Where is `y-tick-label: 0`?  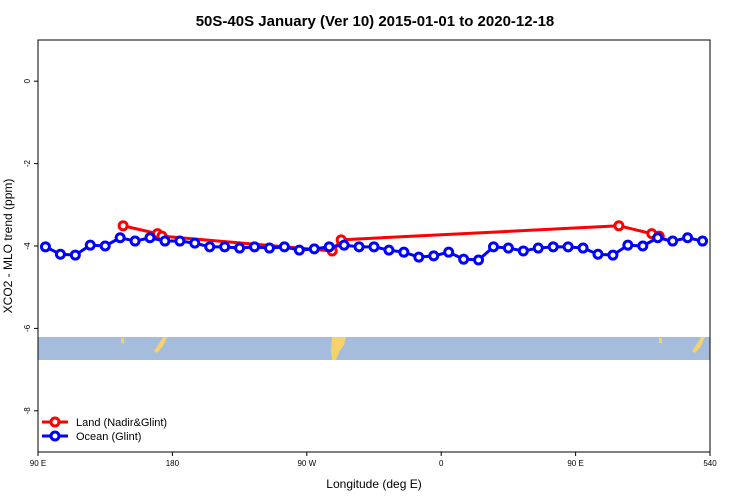
y-tick-label: 0 is located at coordinates (27, 80).